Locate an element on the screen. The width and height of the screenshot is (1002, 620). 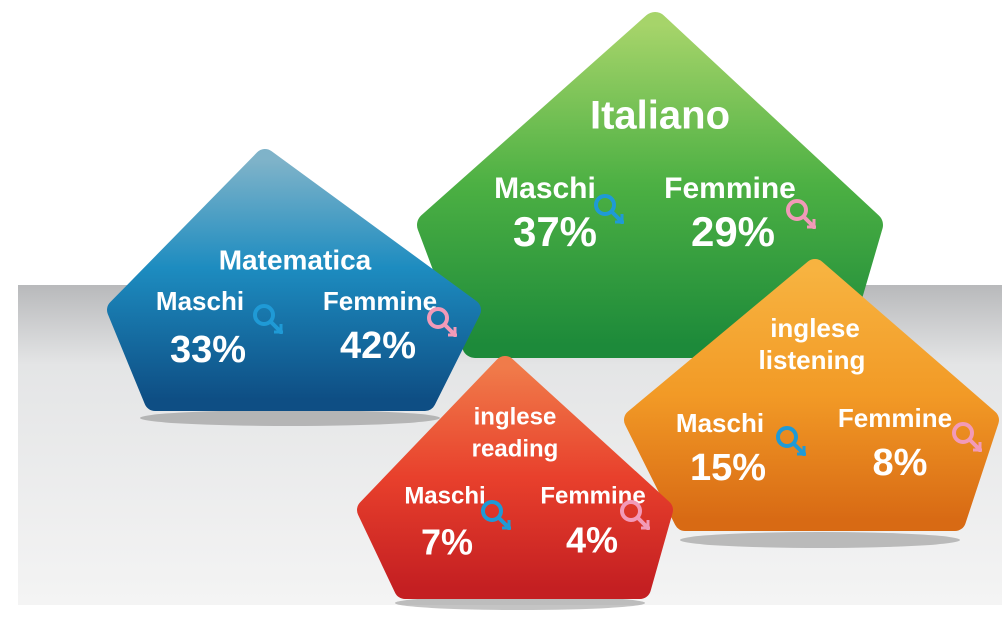
panel-title-line: listening is located at coordinates (812, 360).